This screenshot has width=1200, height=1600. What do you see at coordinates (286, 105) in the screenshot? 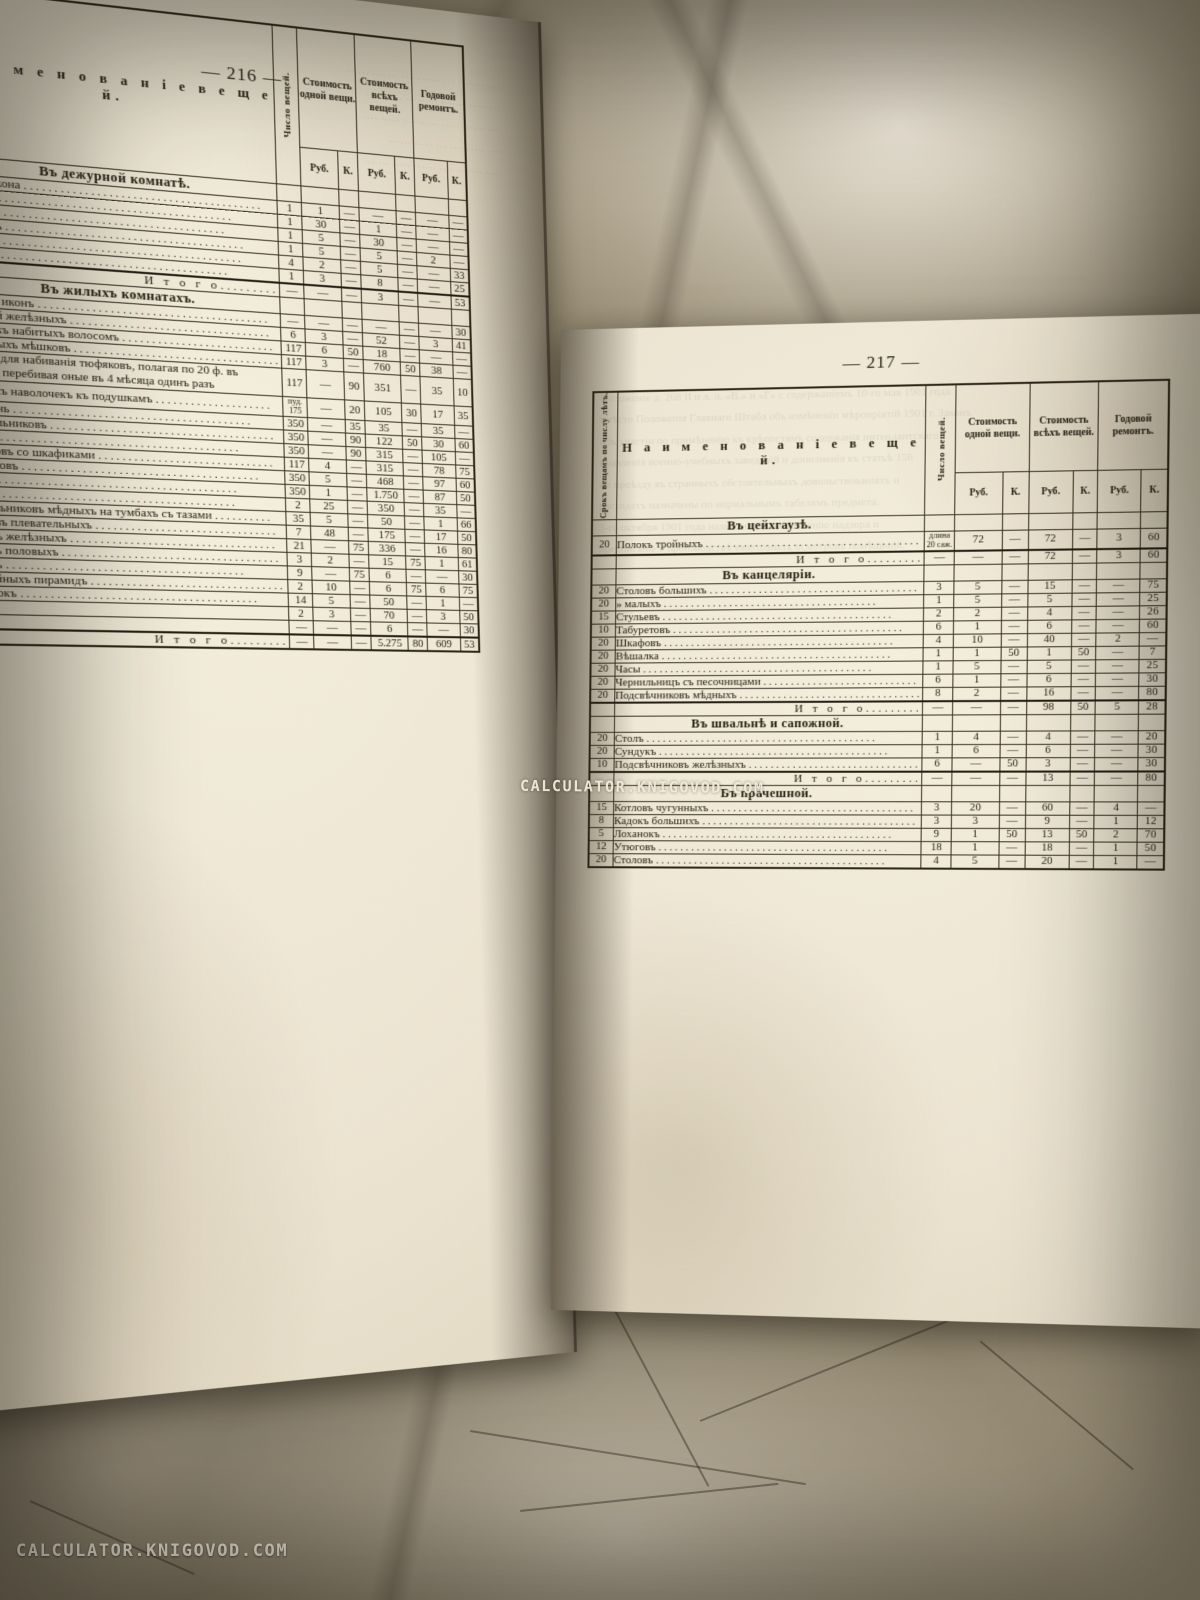
I see `col-header-count-left: Число вещей.` at bounding box center [286, 105].